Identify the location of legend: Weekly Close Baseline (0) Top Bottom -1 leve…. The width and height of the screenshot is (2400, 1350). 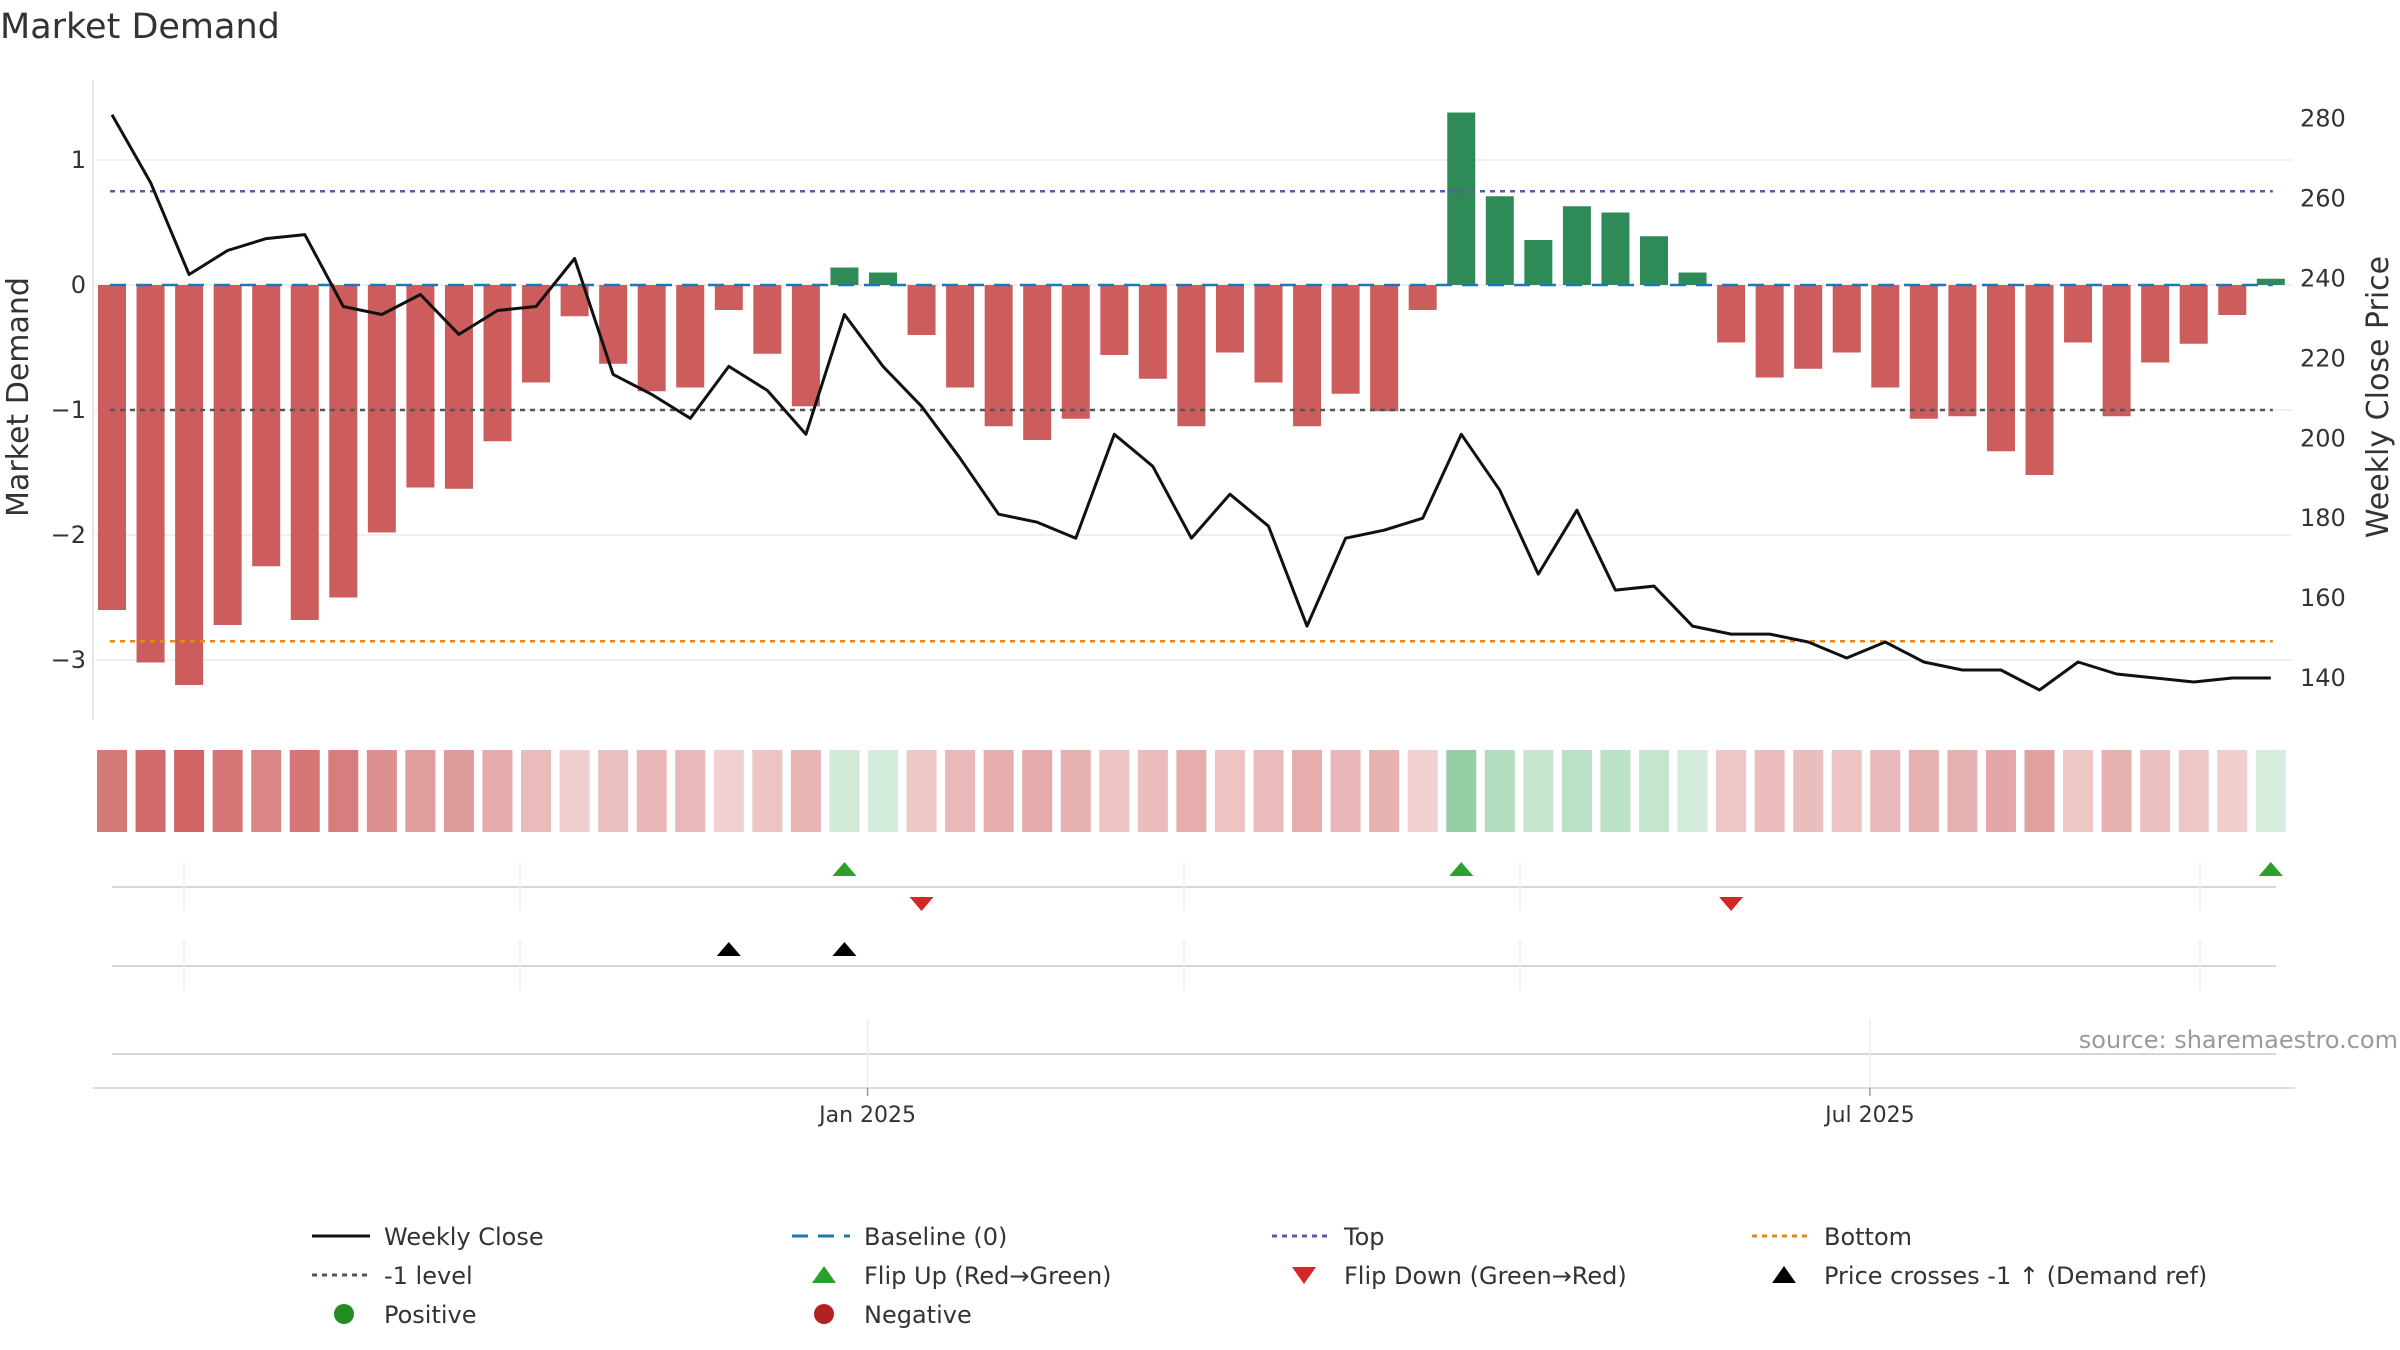
(1259, 1276).